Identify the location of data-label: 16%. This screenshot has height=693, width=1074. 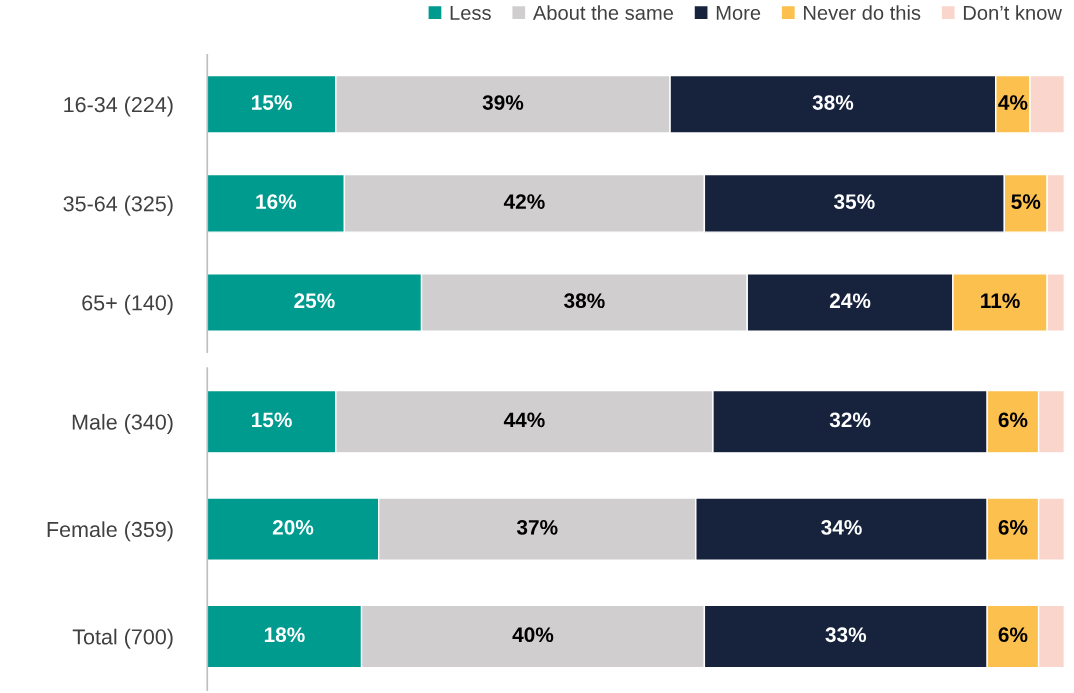
(276, 201).